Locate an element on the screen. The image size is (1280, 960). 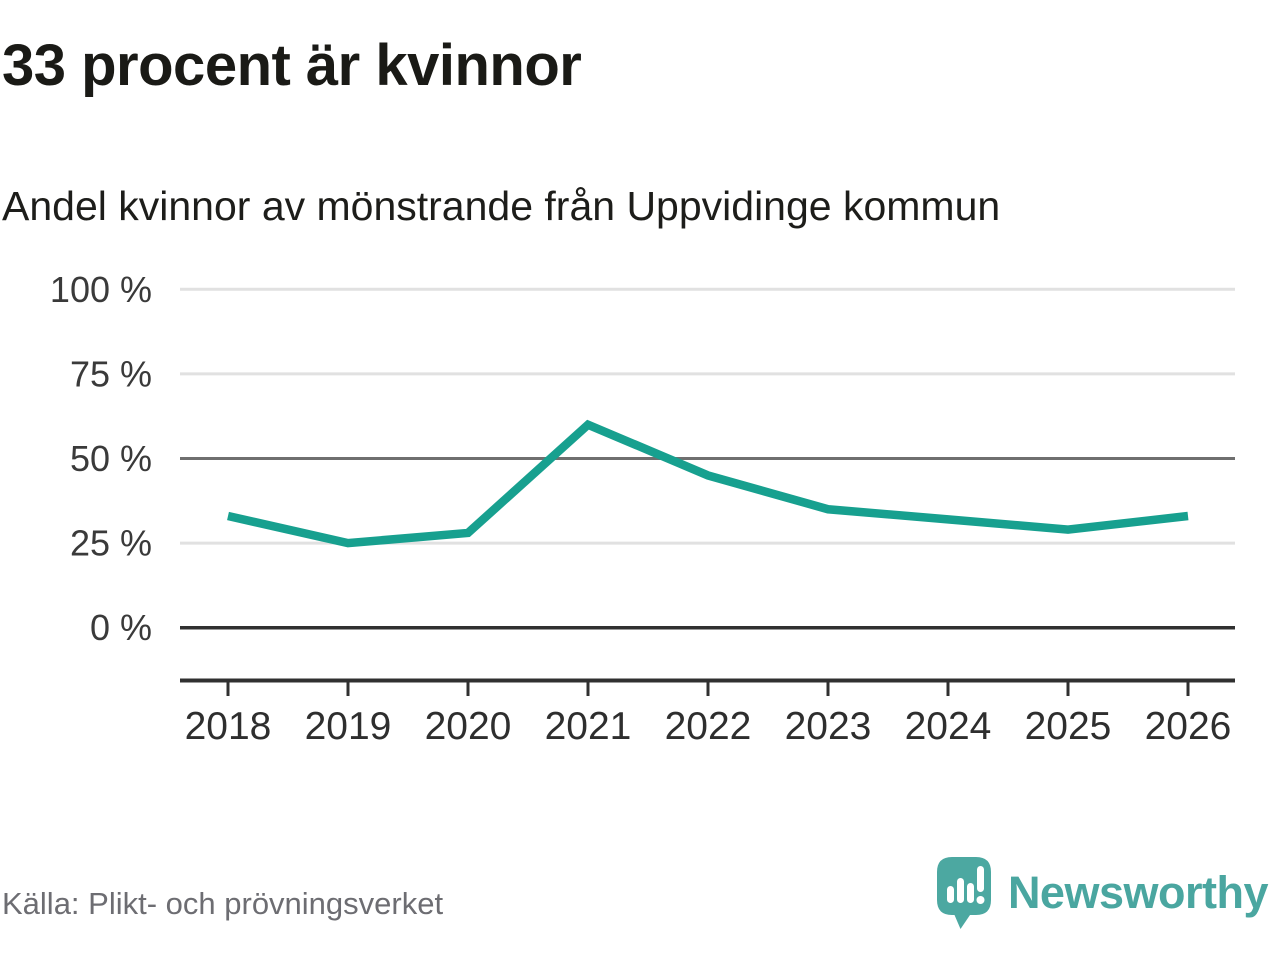
x-tick-label: 2019 is located at coordinates (348, 726).